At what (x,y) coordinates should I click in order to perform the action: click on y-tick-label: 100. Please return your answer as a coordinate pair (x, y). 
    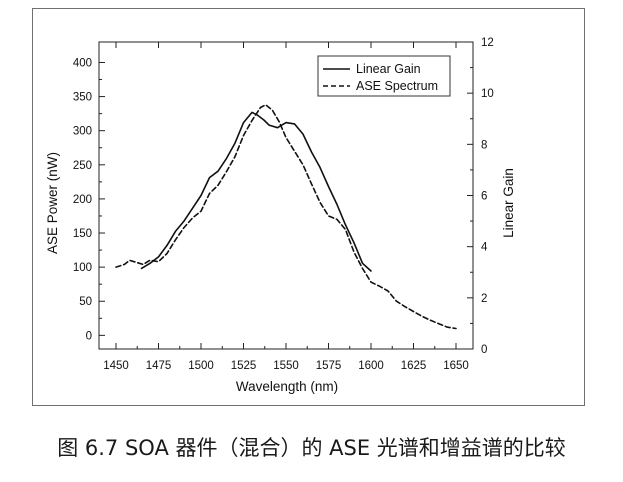
    Looking at the image, I should click on (82, 268).